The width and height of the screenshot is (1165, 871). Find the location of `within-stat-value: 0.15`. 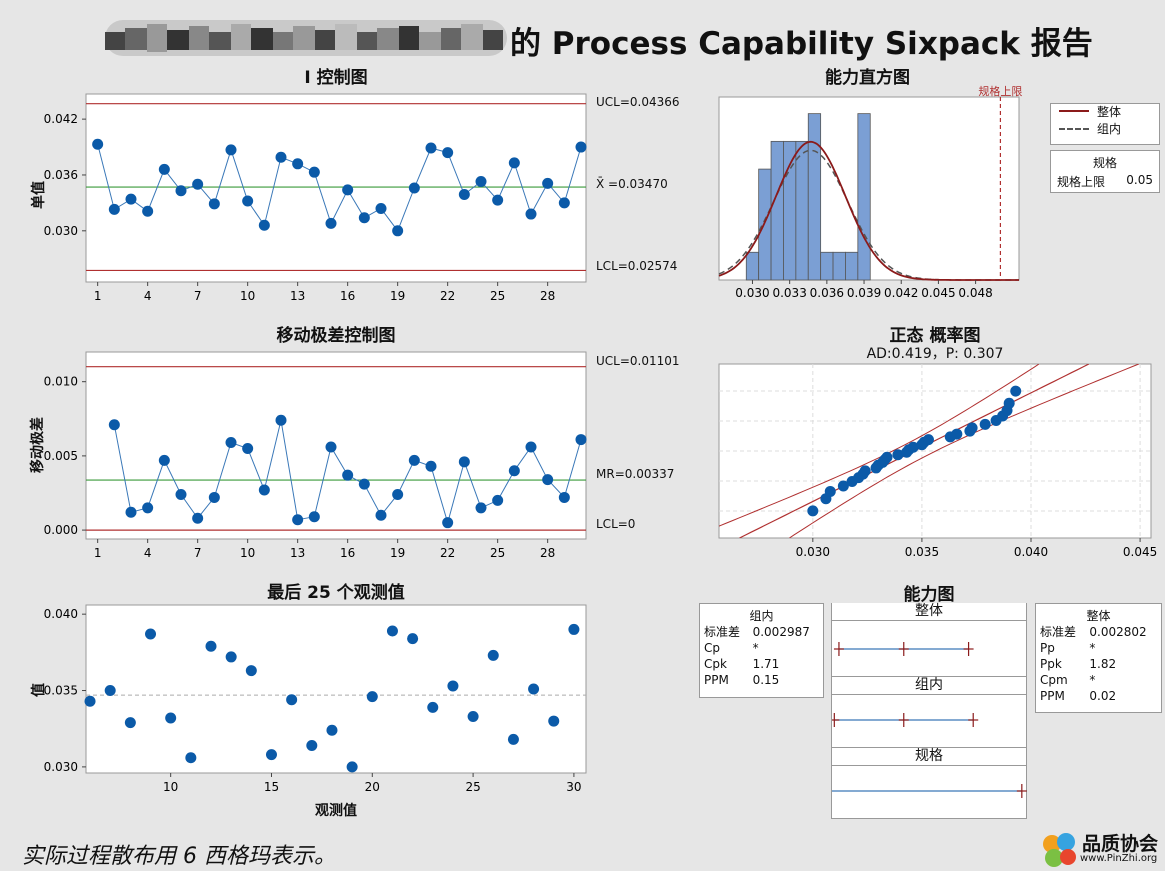

within-stat-value: 0.15 is located at coordinates (766, 680).